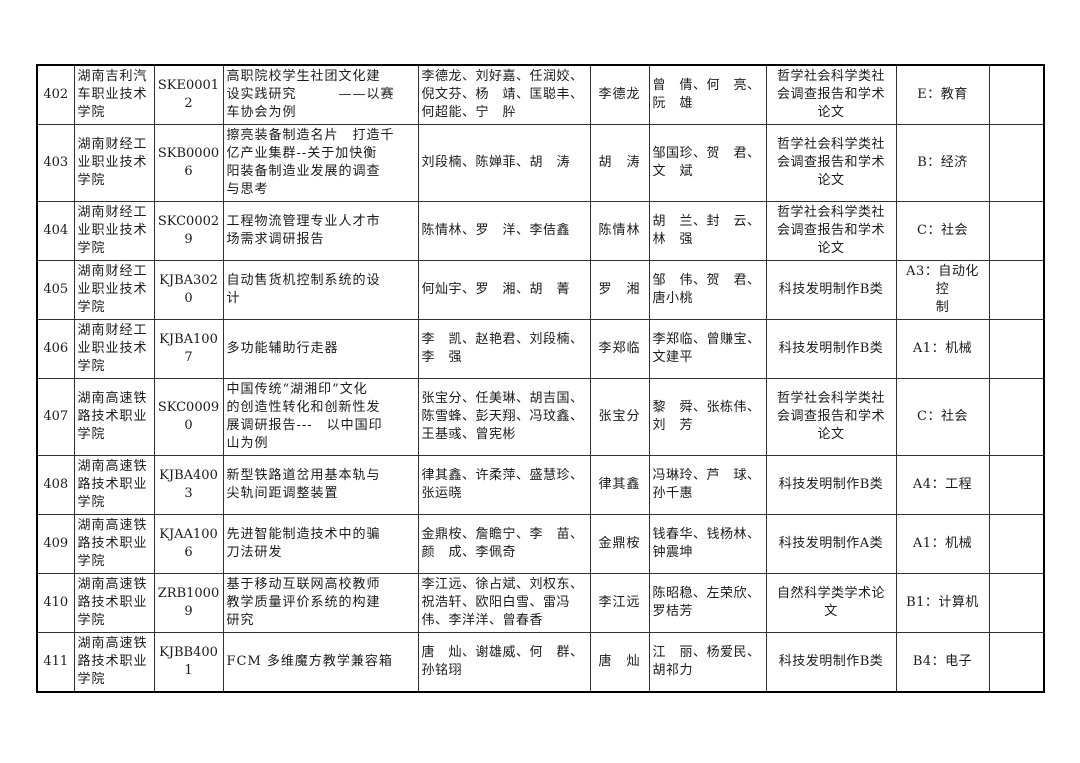 Image resolution: width=1080 pixels, height=763 pixels. Describe the element at coordinates (320, 290) in the screenshot. I see `cell-project-title: 自动售货机控制系统的设 计` at that location.